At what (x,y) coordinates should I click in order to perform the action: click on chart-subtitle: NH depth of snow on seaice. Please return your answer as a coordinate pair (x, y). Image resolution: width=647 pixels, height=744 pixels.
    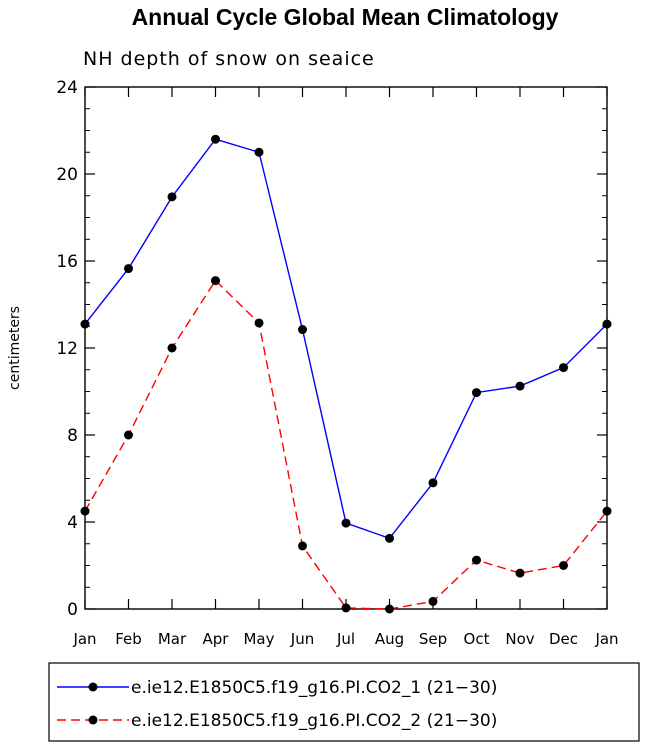
    Looking at the image, I should click on (229, 59).